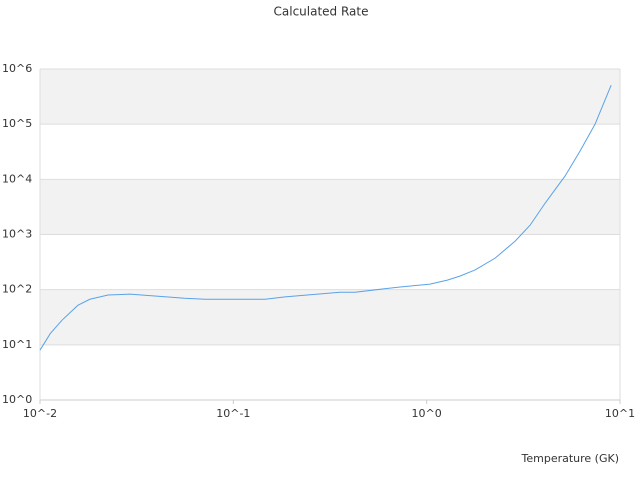 This screenshot has height=480, width=640. What do you see at coordinates (17, 234) in the screenshot?
I see `y-tick-label: 10^3` at bounding box center [17, 234].